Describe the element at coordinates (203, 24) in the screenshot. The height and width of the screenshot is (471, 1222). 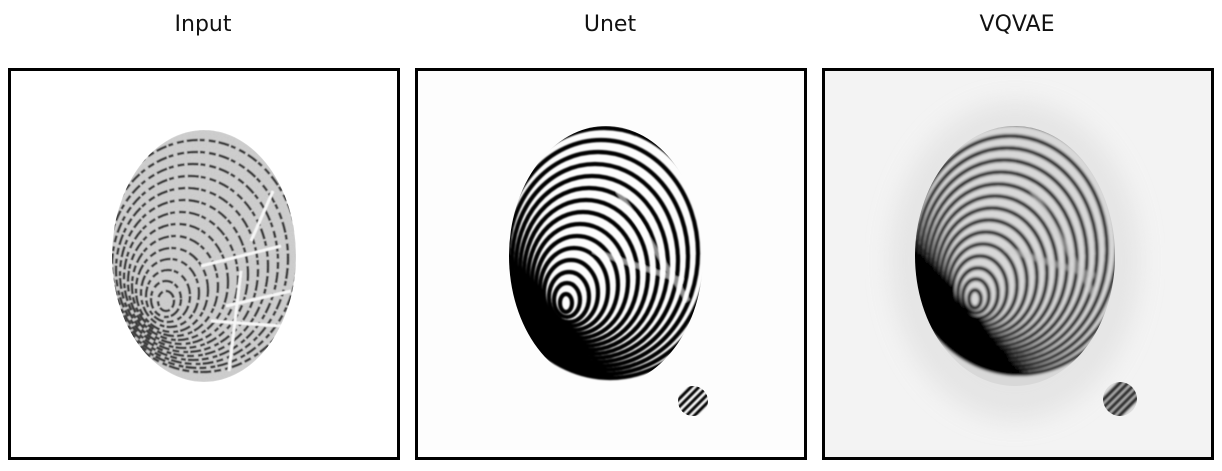
I see `panel-title-input: Input` at that location.